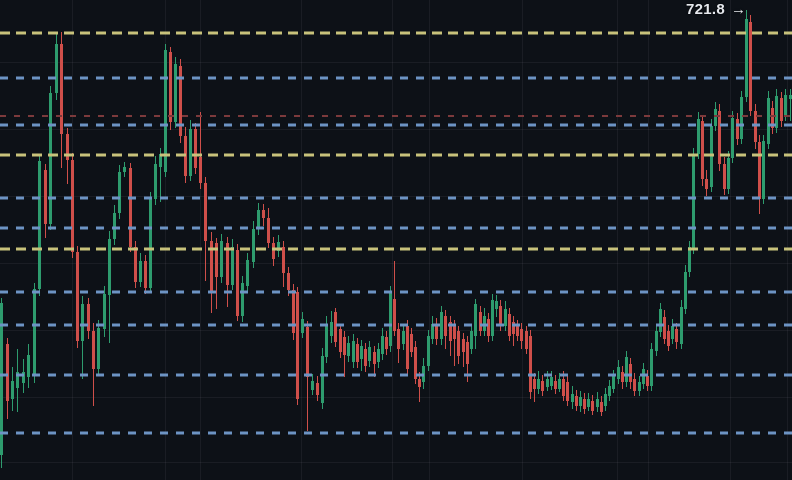 This screenshot has width=792, height=480. What do you see at coordinates (706, 9) in the screenshot?
I see `price-label-value: 721.8` at bounding box center [706, 9].